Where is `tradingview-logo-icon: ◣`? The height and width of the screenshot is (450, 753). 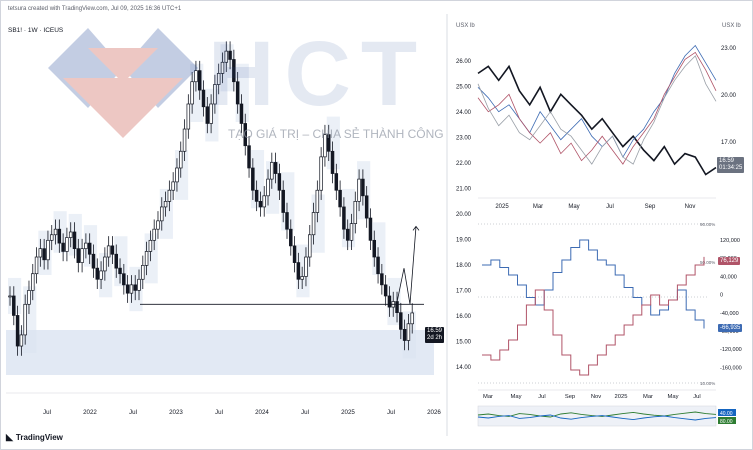 tradingview-logo-icon: ◣ is located at coordinates (9, 437).